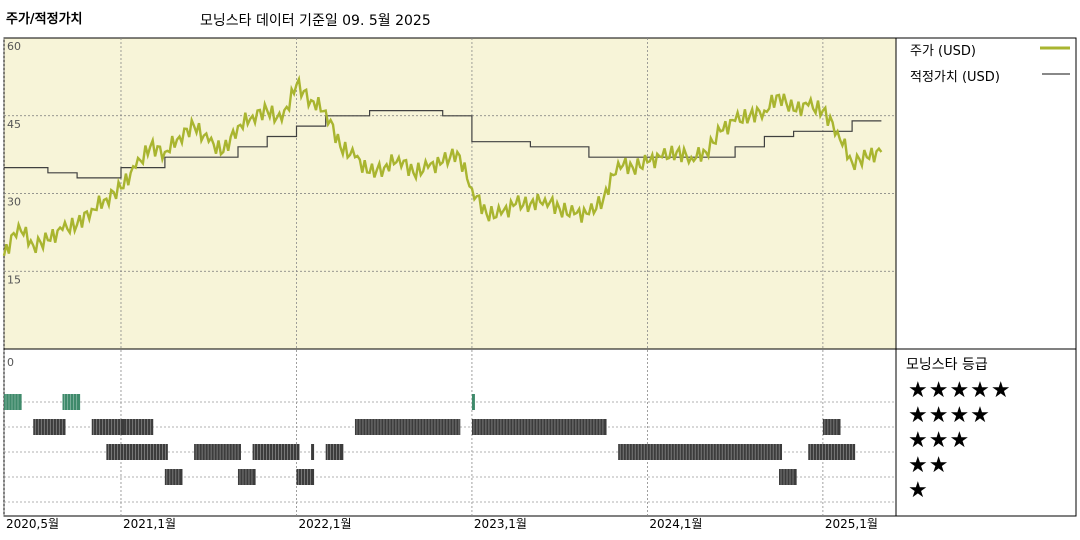  I want to click on x-tick-label: 2023,1월, so click(500, 524).